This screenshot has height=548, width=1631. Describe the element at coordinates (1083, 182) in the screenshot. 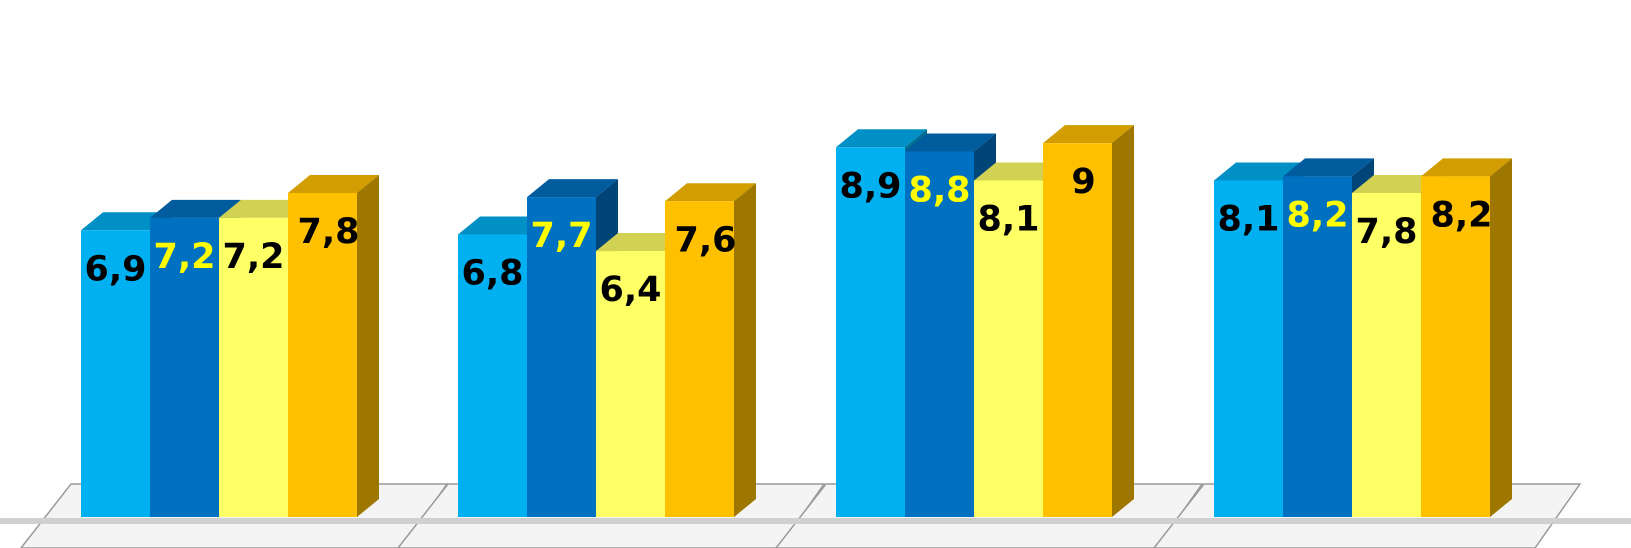

I see `data-label-3-4: 9` at that location.